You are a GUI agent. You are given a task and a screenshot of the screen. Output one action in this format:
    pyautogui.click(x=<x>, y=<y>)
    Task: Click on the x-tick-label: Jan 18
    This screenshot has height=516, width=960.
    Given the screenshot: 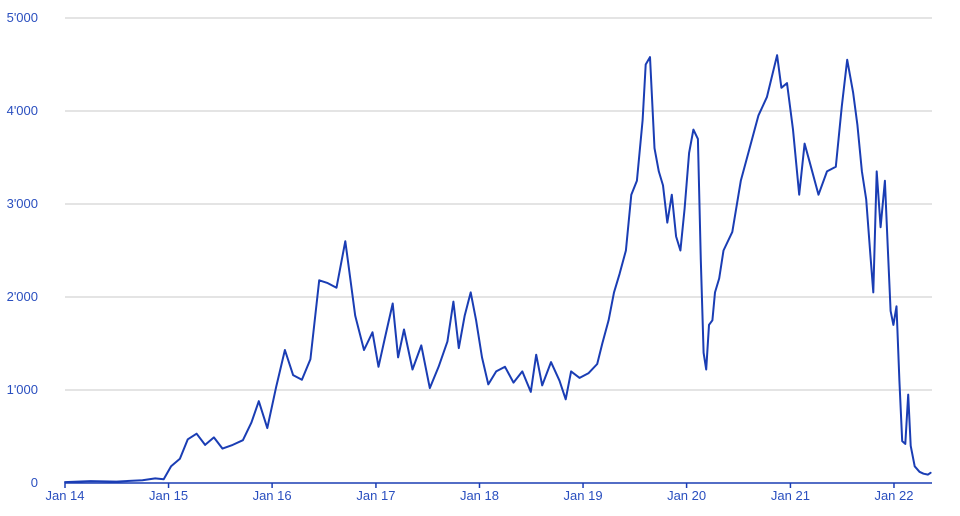 What is the action you would take?
    pyautogui.click(x=479, y=495)
    